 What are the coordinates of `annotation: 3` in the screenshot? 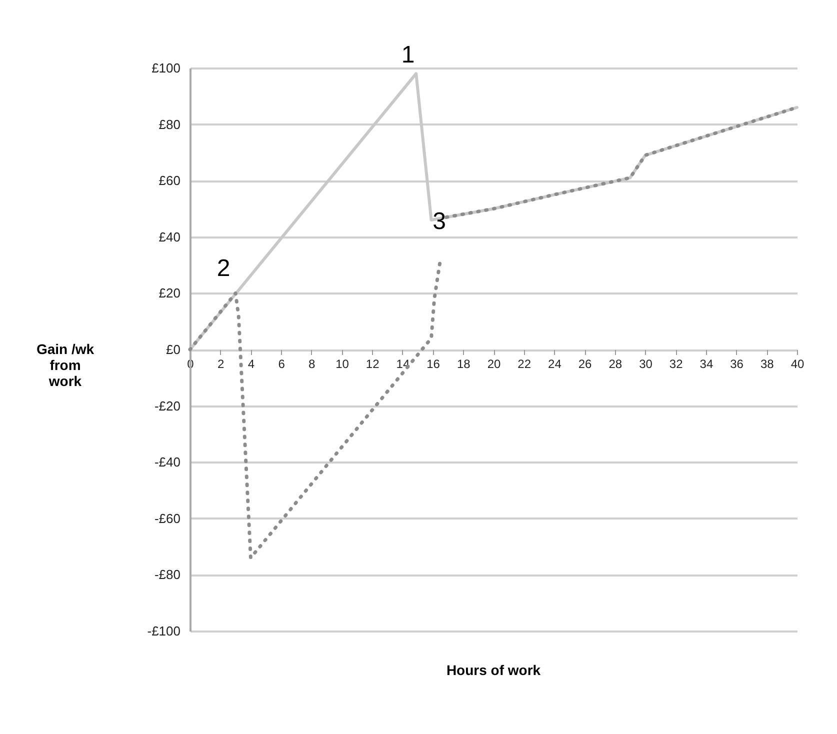 It's located at (439, 222).